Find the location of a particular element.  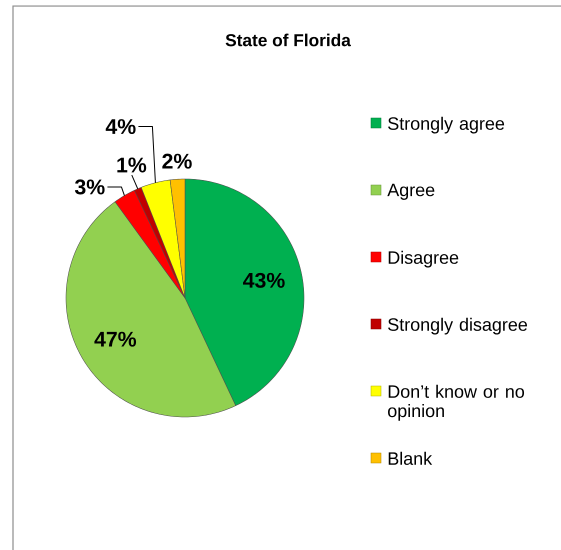

legend-label: Don’t know or no opinion is located at coordinates (456, 402).